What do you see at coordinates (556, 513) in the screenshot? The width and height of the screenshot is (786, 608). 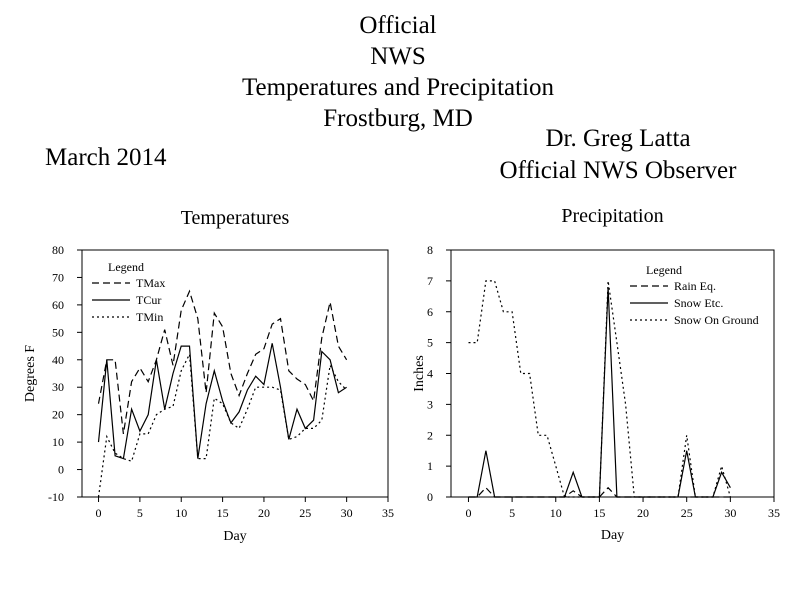 I see `precip-x-tick-label: 10` at bounding box center [556, 513].